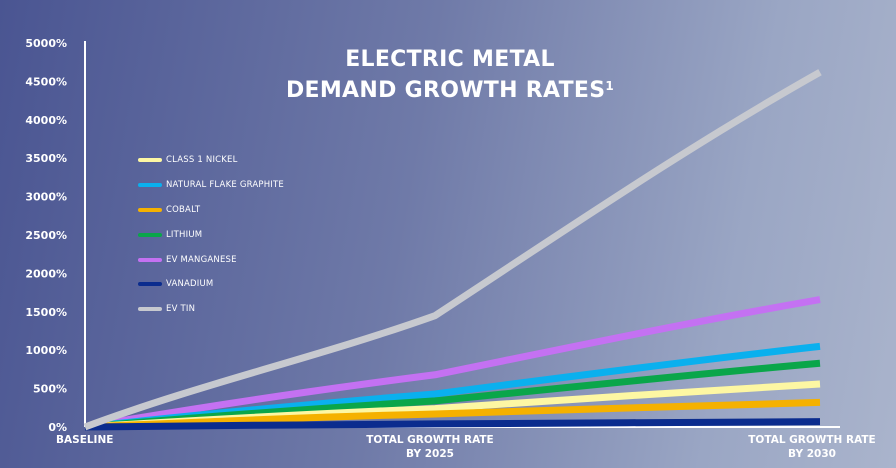 This screenshot has width=896, height=468. I want to click on y-tick-label: 0%, so click(57, 427).